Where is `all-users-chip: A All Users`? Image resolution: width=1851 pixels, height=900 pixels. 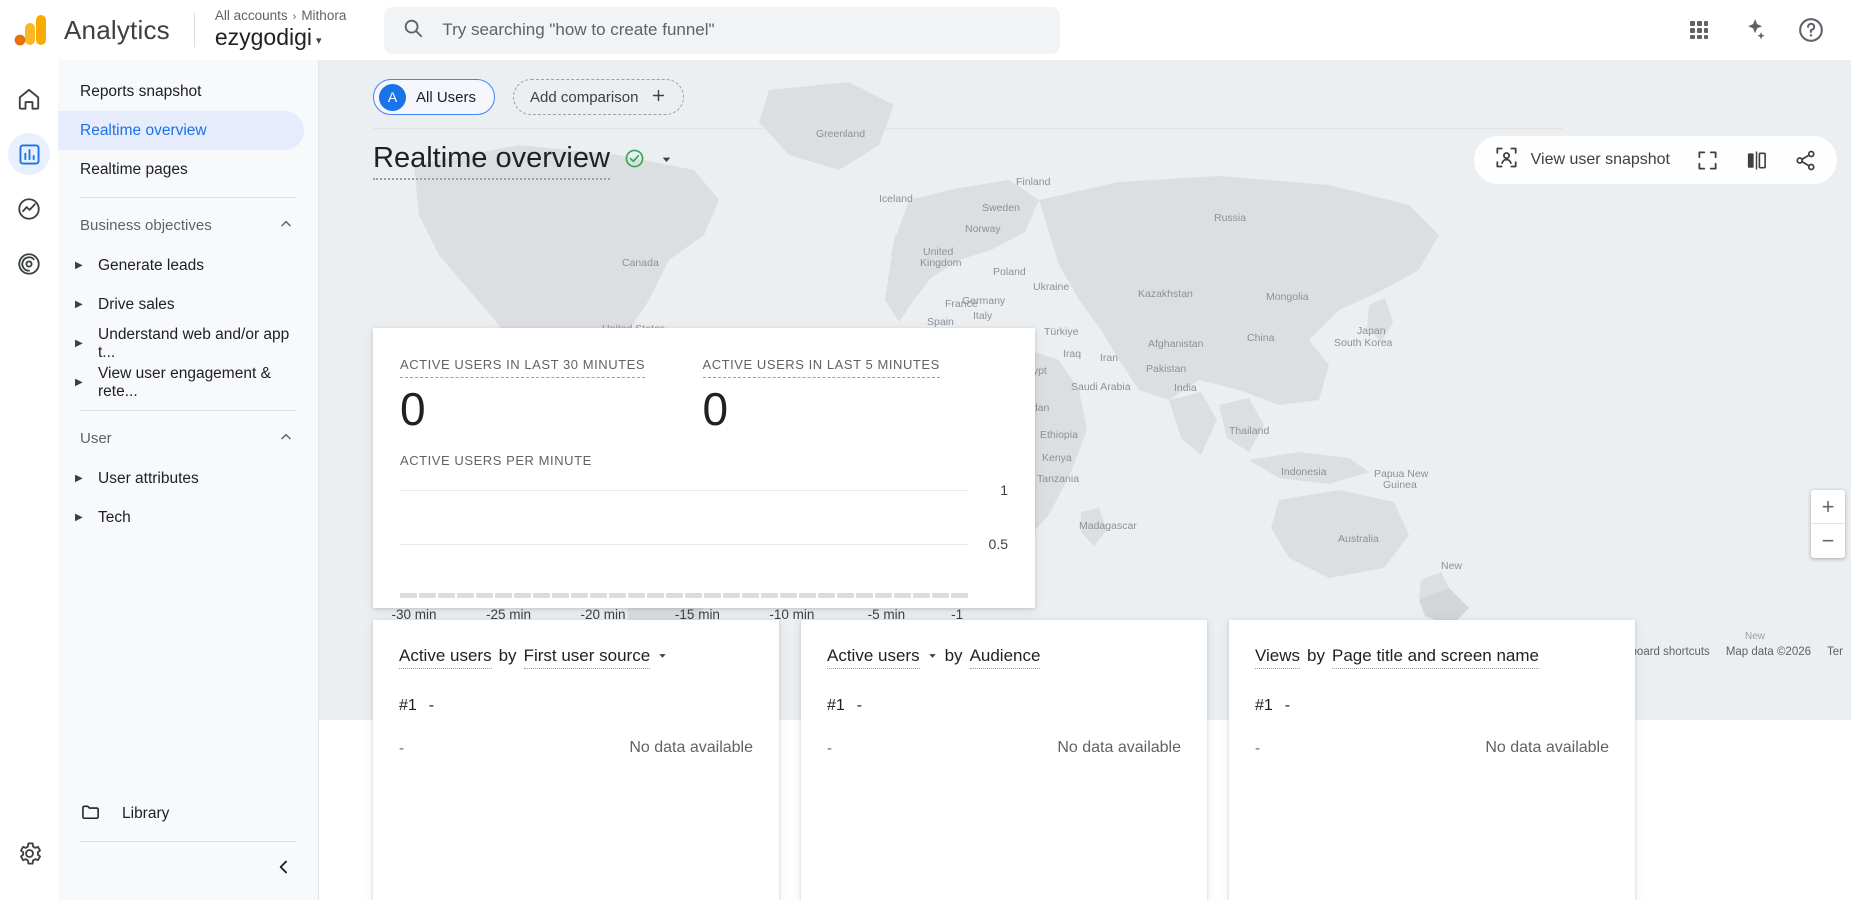
all-users-chip: A All Users is located at coordinates (434, 97).